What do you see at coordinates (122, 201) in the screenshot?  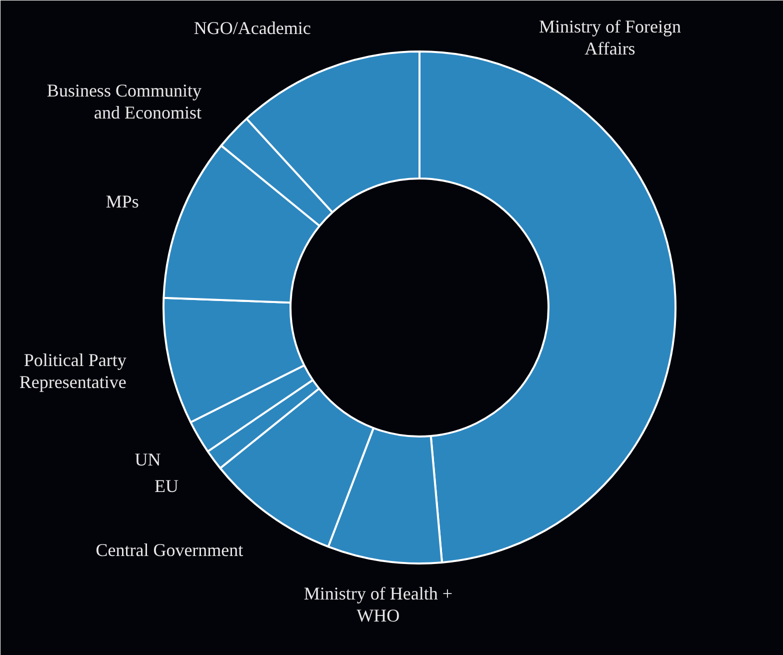 I see `slice-label: MPs` at bounding box center [122, 201].